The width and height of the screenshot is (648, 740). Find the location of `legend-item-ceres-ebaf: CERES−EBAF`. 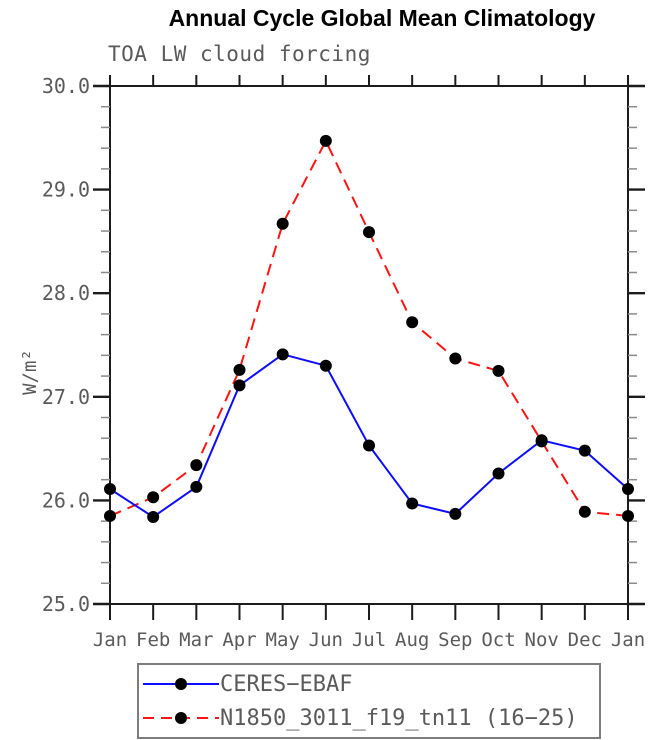

legend-item-ceres-ebaf: CERES−EBAF is located at coordinates (371, 684).